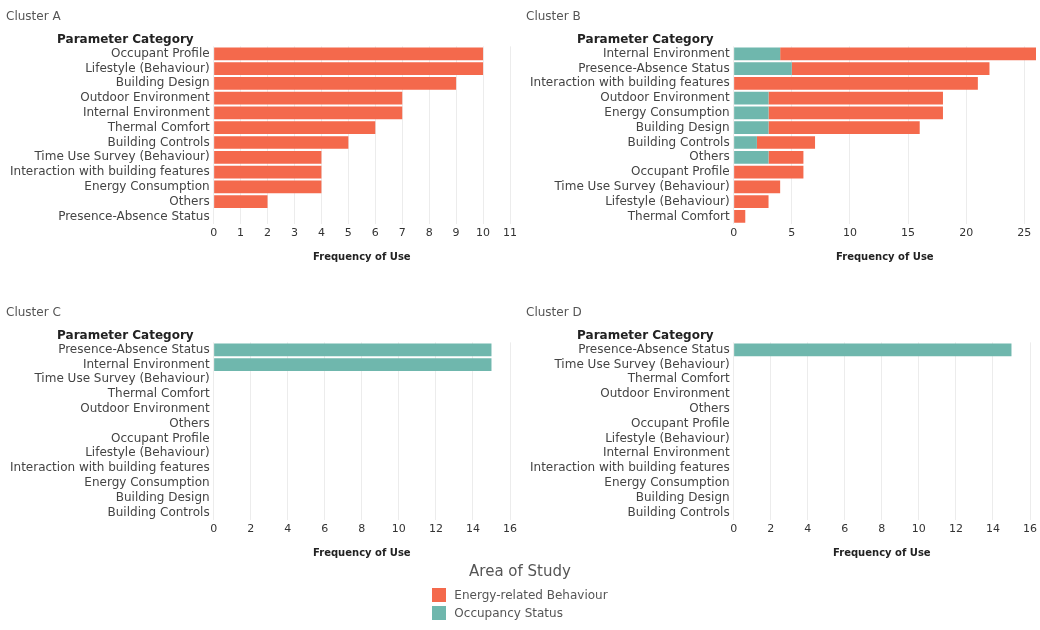 Image resolution: width=1040 pixels, height=630 pixels. Describe the element at coordinates (189, 422) in the screenshot. I see `y-tick-label: Others` at that location.